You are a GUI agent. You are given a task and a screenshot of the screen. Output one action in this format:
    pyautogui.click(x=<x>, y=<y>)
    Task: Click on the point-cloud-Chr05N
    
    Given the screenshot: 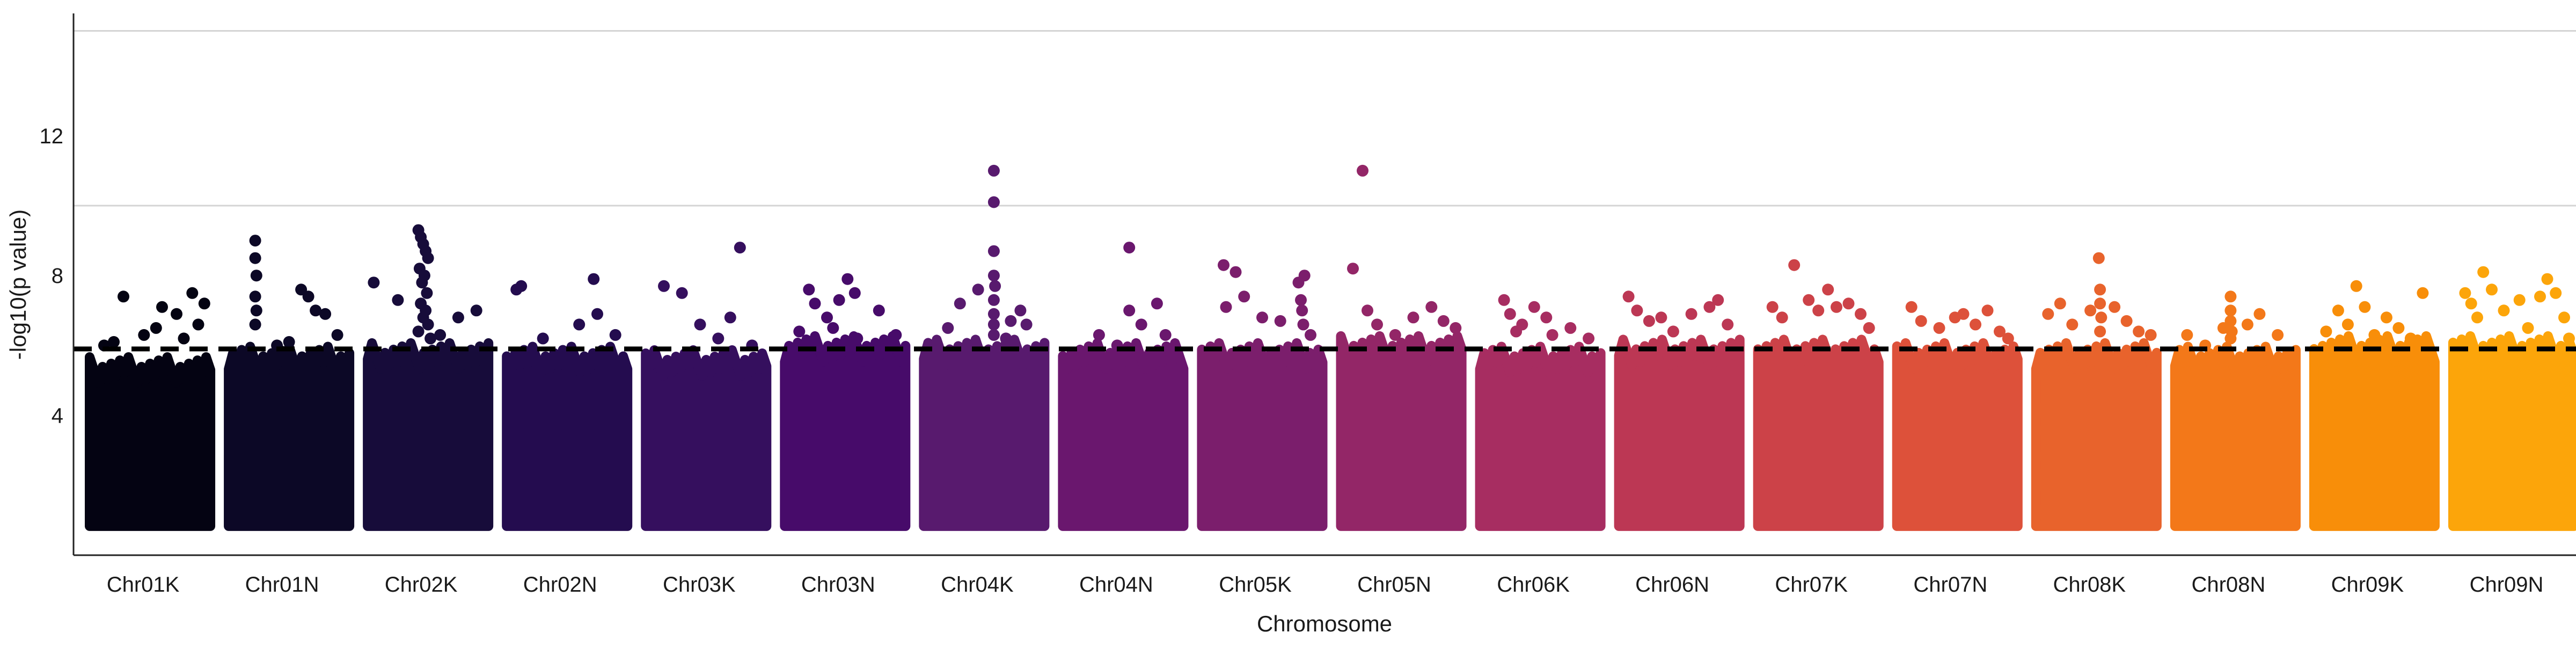 What is the action you would take?
    pyautogui.click(x=1401, y=431)
    